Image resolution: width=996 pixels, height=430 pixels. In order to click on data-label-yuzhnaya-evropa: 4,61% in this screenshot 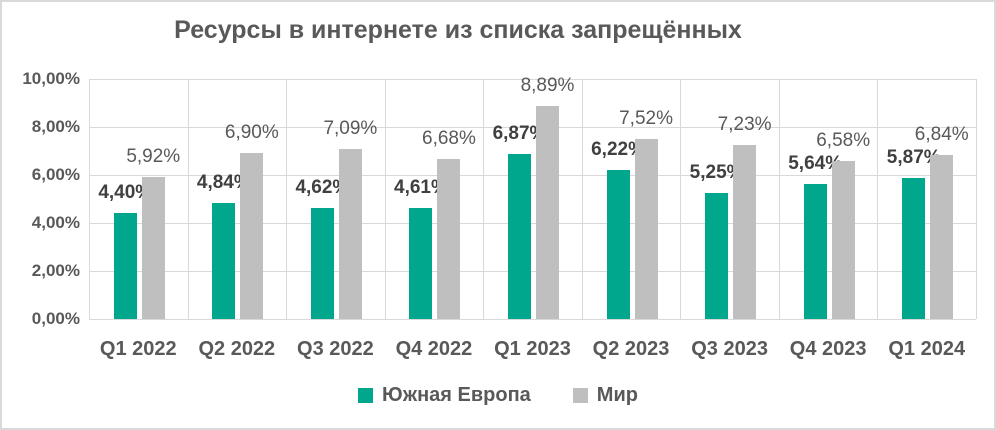, I will do `click(421, 188)`.